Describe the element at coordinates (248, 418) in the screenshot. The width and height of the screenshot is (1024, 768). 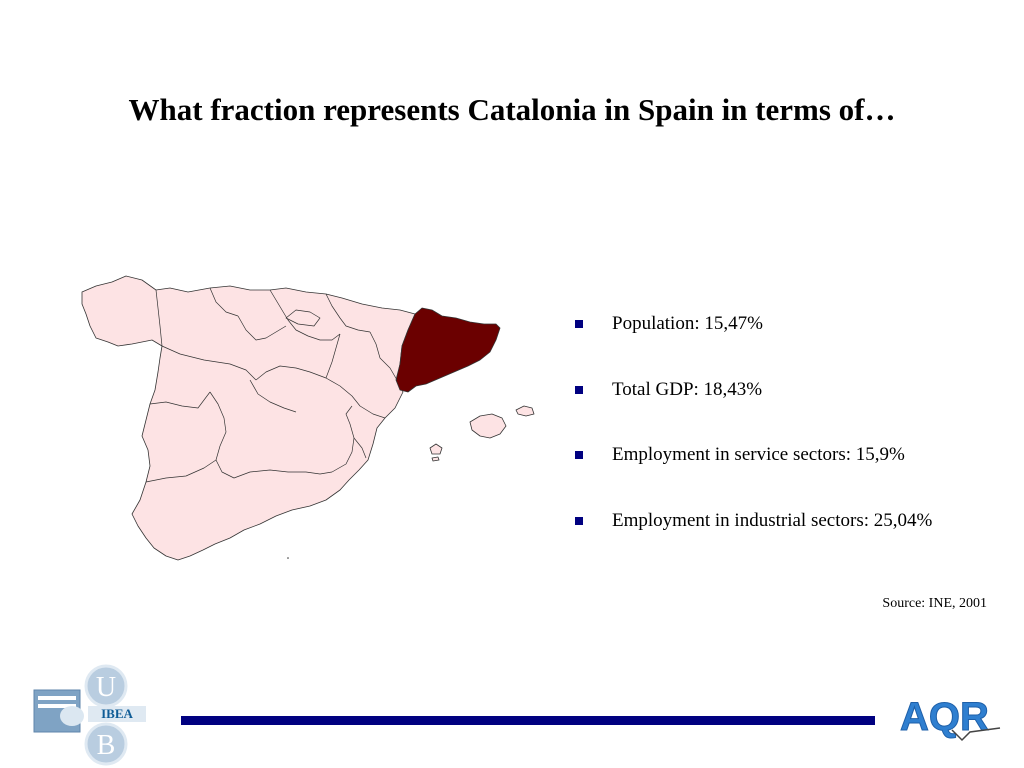
I see `map-region-mainland` at that location.